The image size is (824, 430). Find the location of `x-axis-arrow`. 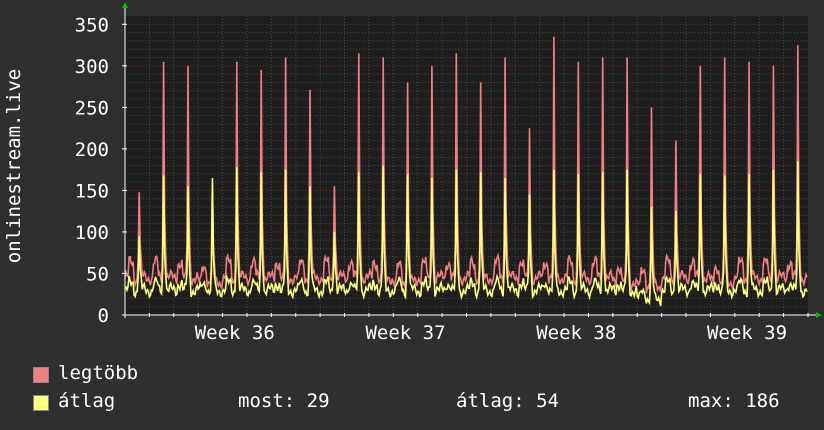

x-axis-arrow is located at coordinates (819, 315).